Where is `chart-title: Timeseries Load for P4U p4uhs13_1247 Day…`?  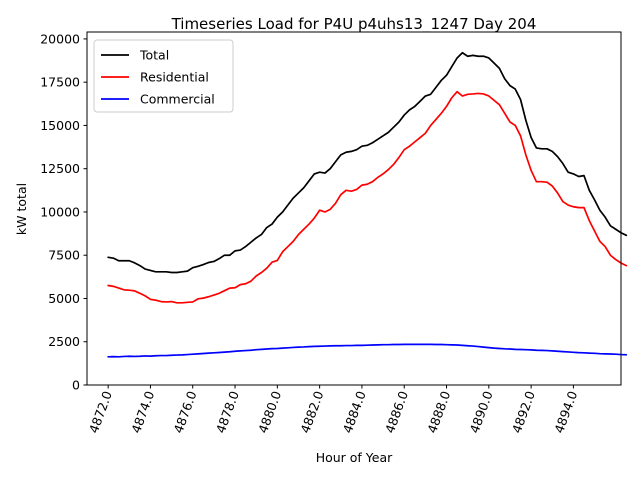 chart-title: Timeseries Load for P4U p4uhs13_1247 Day… is located at coordinates (354, 24).